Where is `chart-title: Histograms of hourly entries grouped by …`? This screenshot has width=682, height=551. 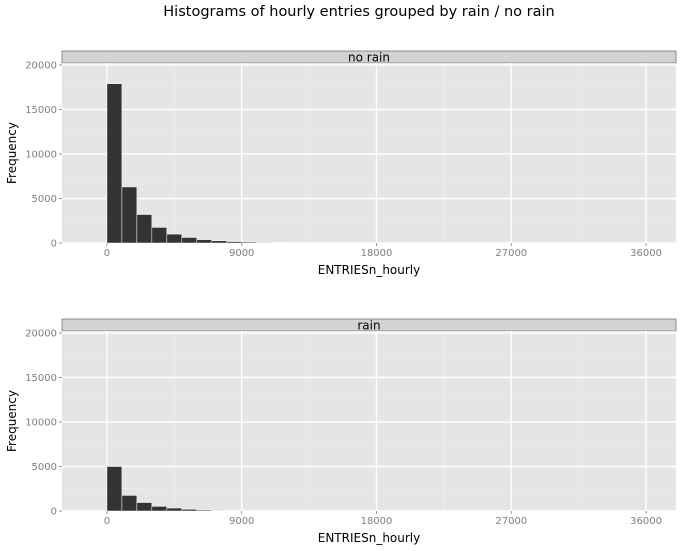 chart-title: Histograms of hourly entries grouped by … is located at coordinates (359, 12).